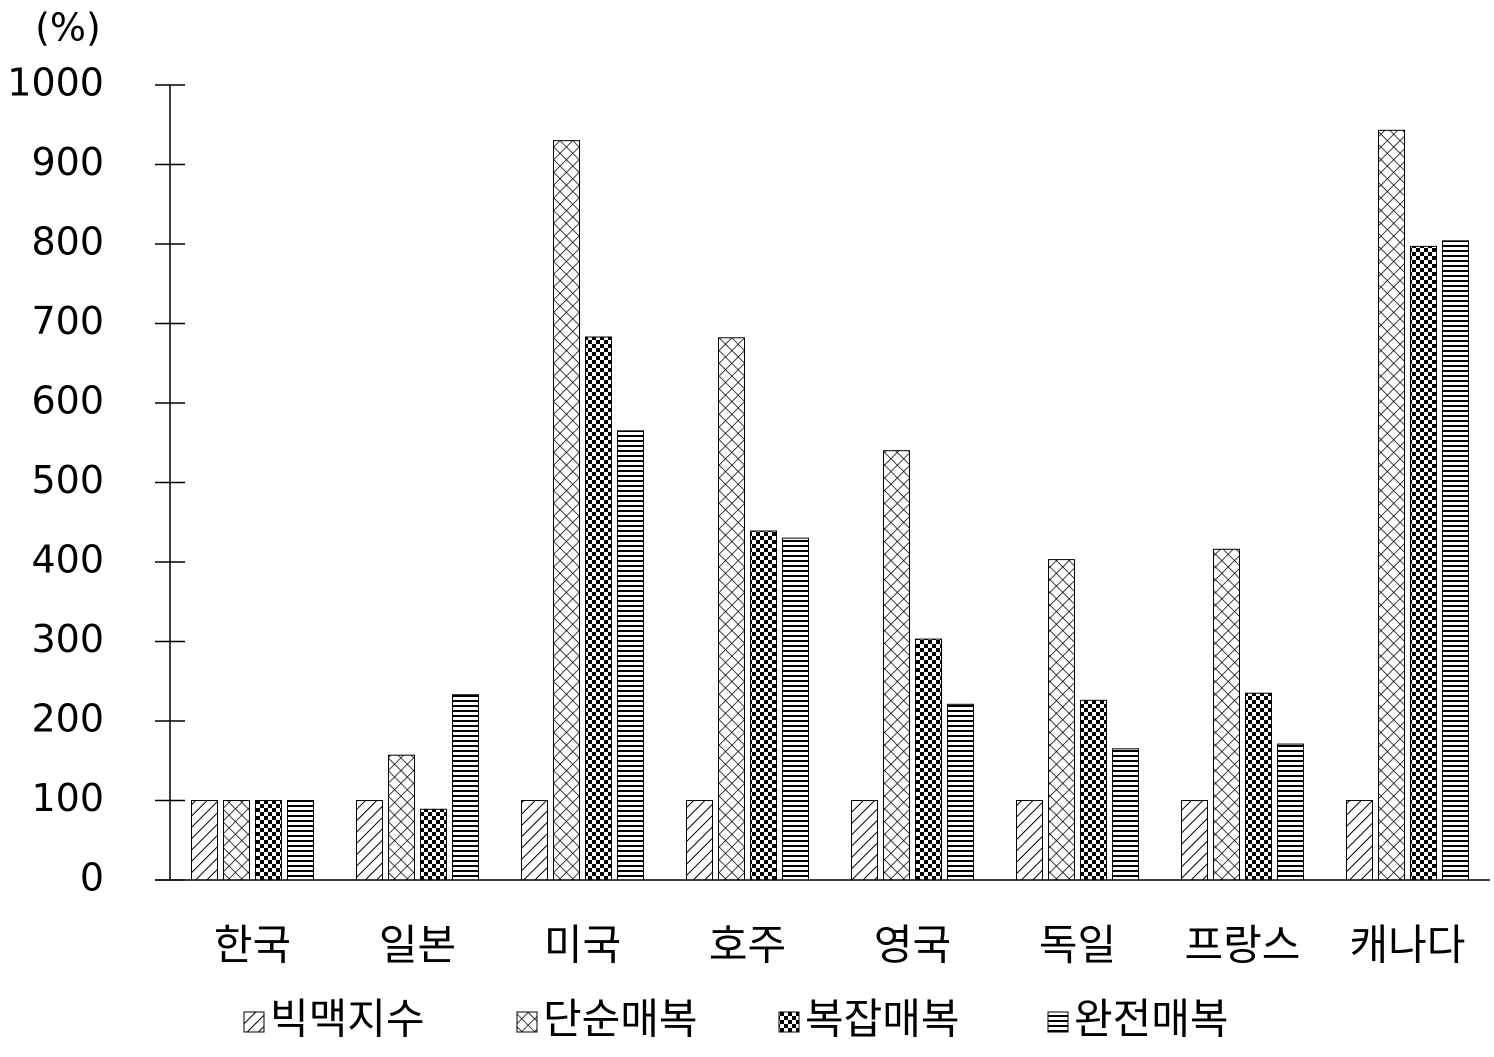 This screenshot has height=1057, width=1494. I want to click on x-tick-label: 영국, so click(912, 945).